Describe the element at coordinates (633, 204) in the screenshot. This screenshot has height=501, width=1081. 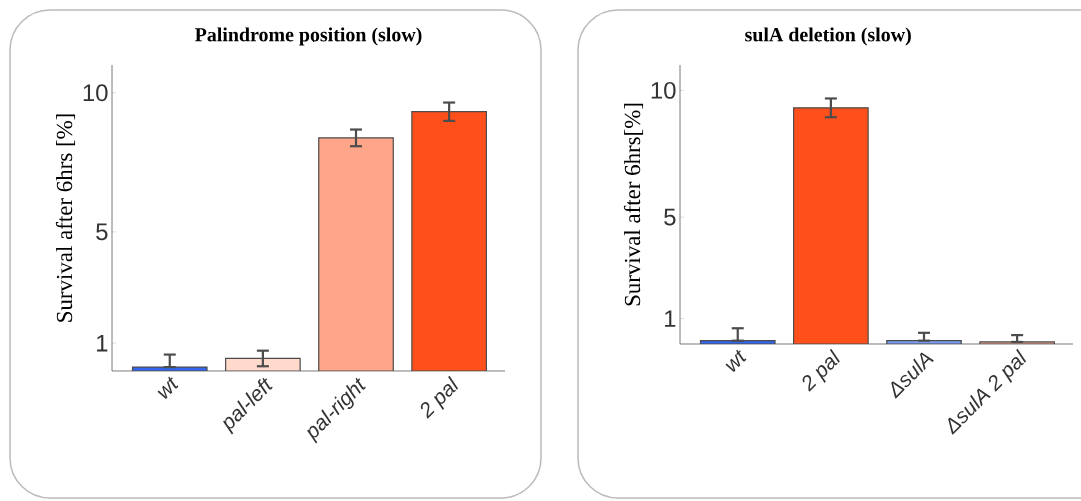
I see `y-axis-title: Survival after 6hrs[%]` at that location.